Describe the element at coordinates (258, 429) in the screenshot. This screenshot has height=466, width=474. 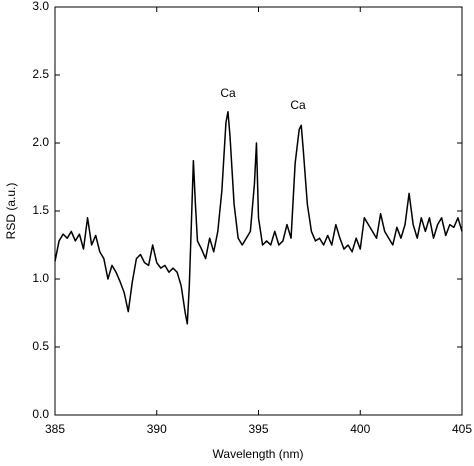
I see `x-tick-label: 395` at that location.